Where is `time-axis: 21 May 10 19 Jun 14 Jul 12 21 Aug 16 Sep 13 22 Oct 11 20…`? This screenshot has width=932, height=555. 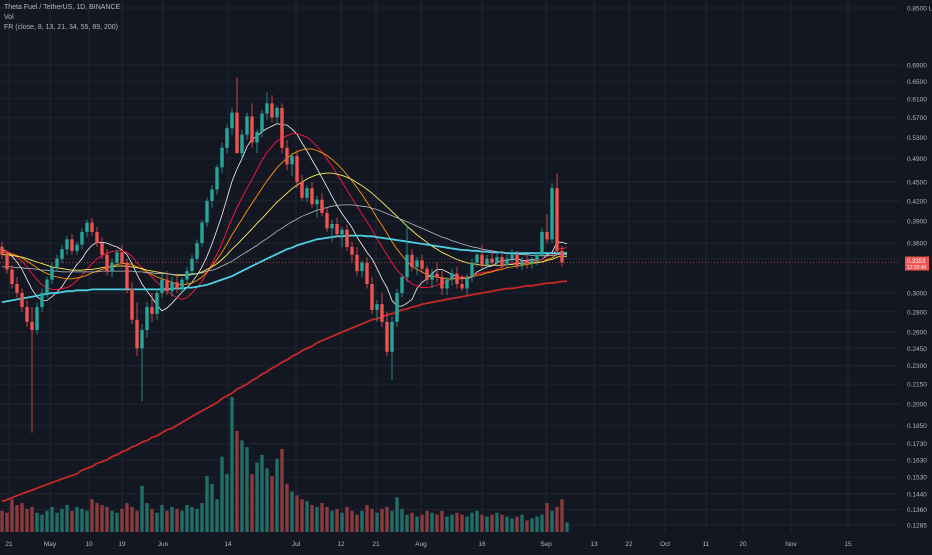
time-axis: 21 May 10 19 Jun 14 Jul 12 21 Aug 16 Sep 13 22 Oct 11 20… is located at coordinates (428, 544).